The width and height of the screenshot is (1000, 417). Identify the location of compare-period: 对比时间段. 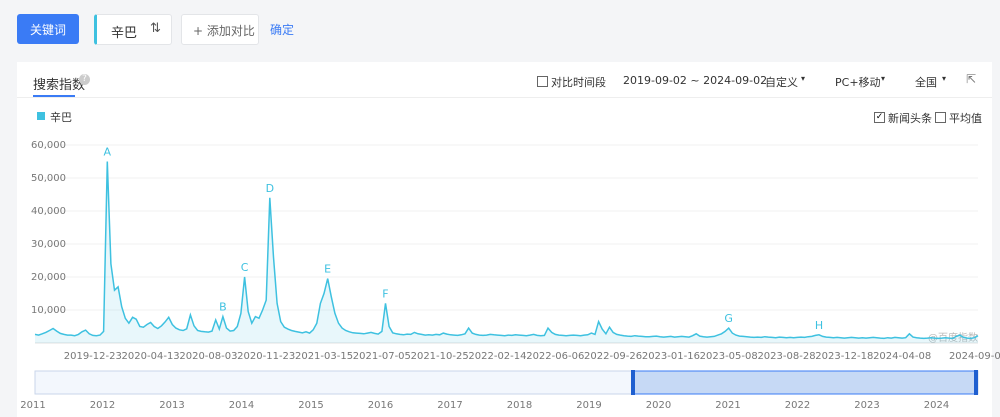
(578, 82).